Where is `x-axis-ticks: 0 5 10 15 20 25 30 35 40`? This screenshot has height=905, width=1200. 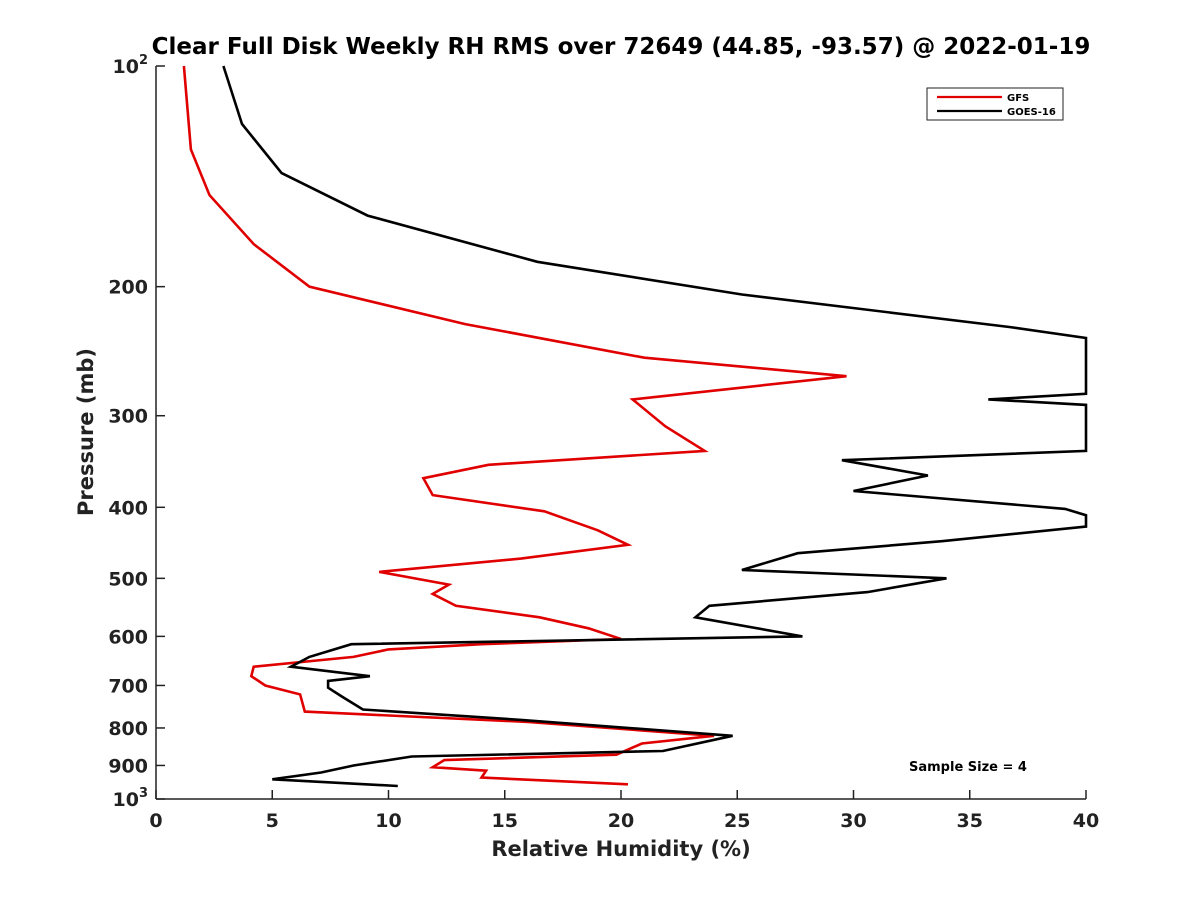 x-axis-ticks: 0 5 10 15 20 25 30 35 40 is located at coordinates (624, 811).